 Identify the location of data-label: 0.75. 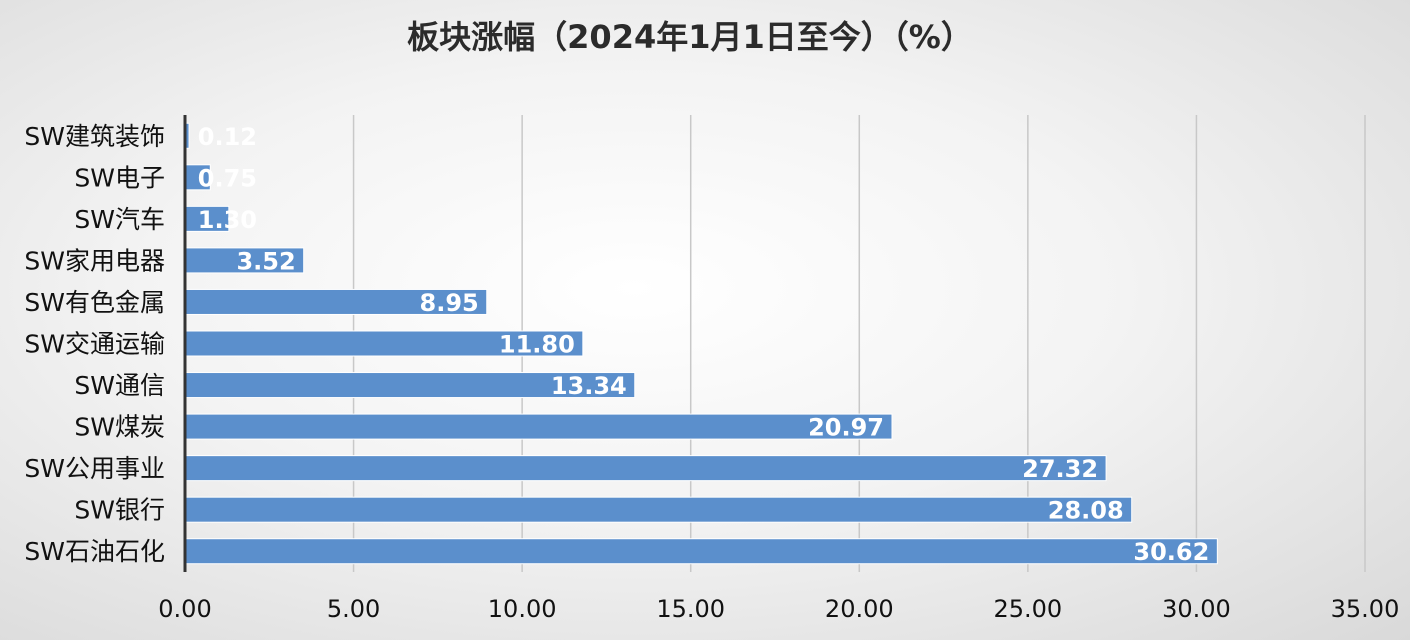
(227, 178).